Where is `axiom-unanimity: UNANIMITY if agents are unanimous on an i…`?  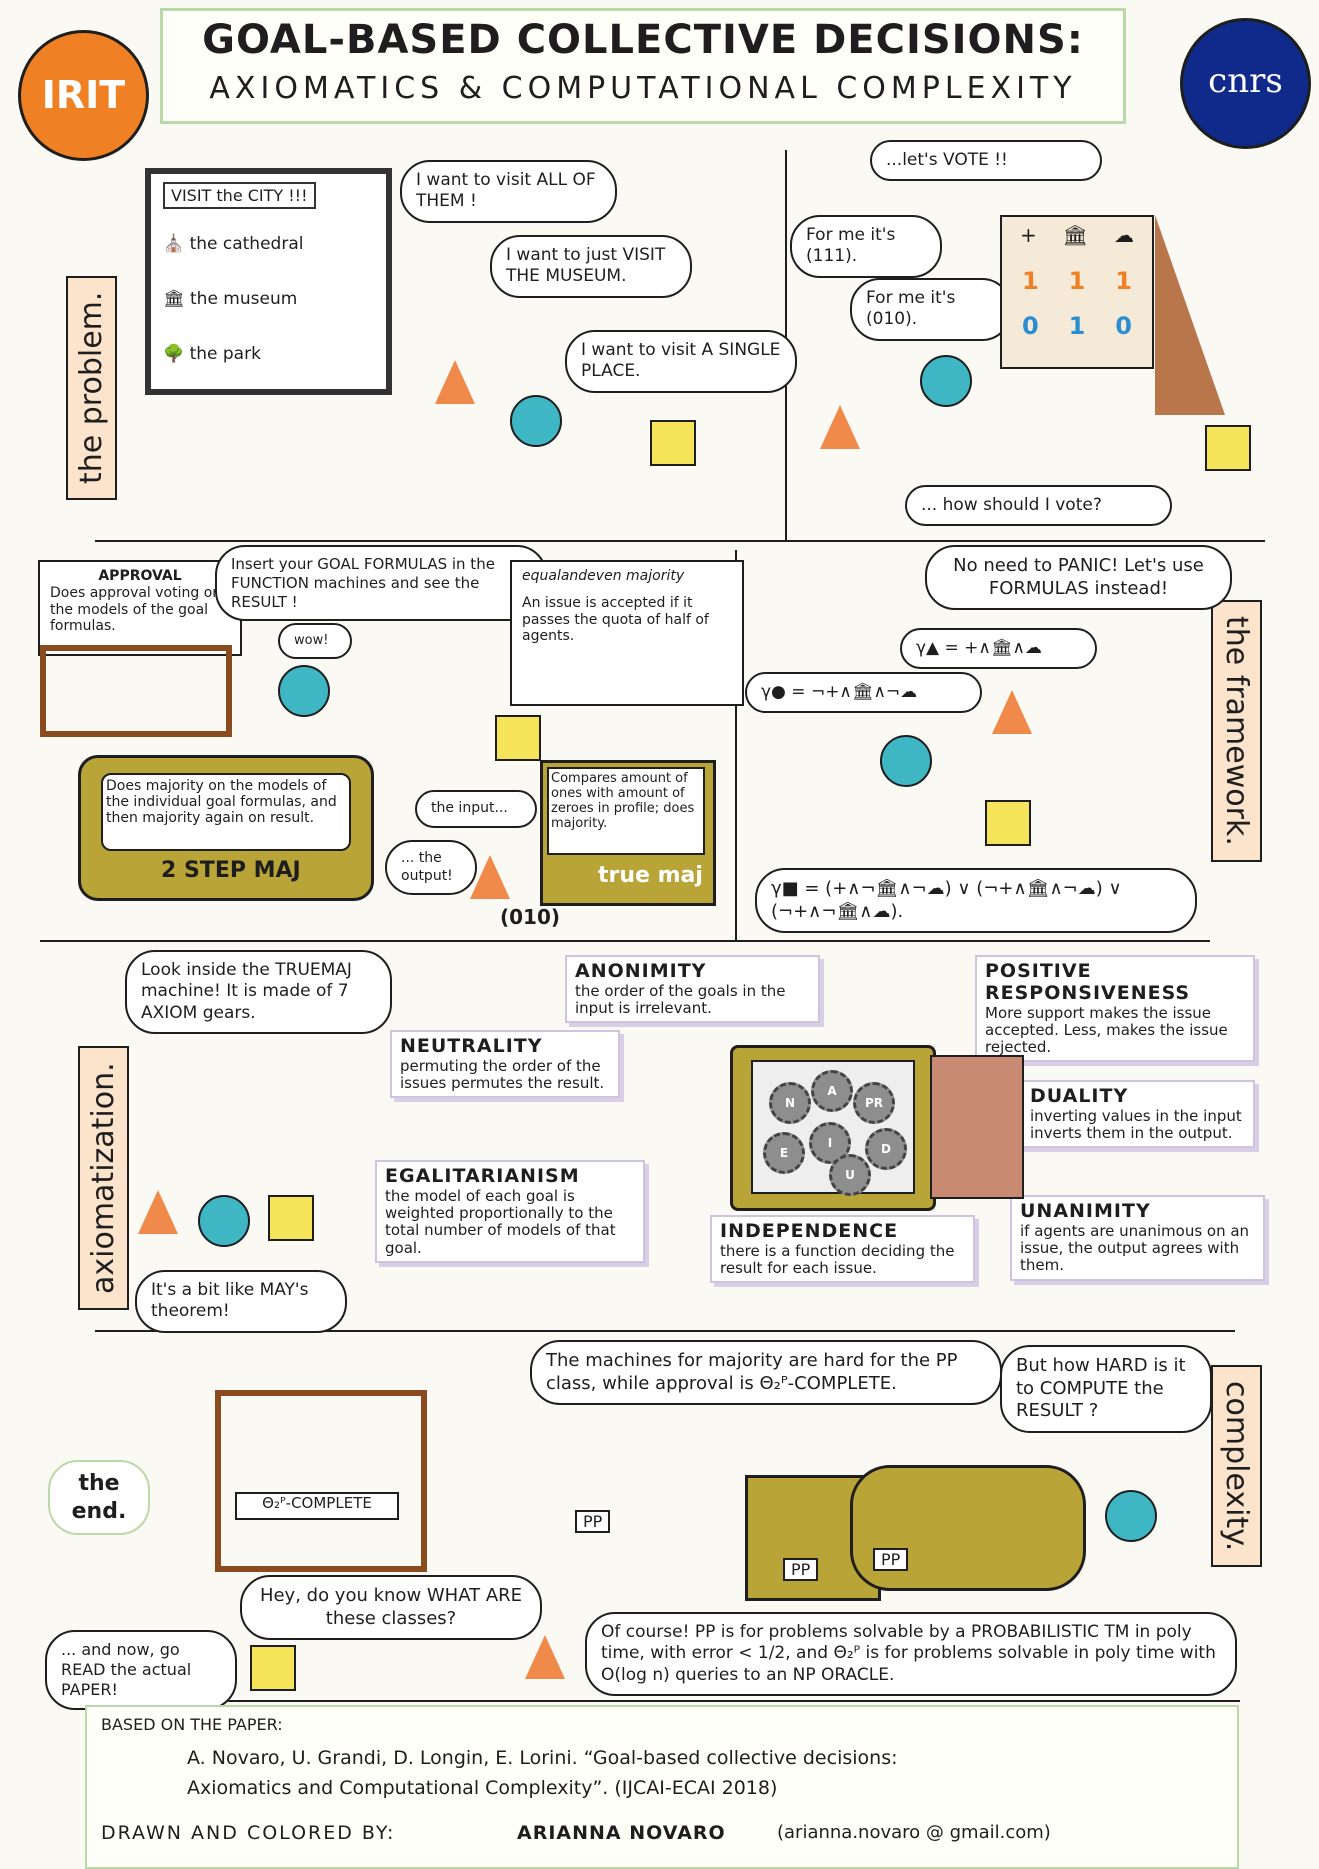
axiom-unanimity: UNANIMITY if agents are unanimous on an i… is located at coordinates (1137, 1238).